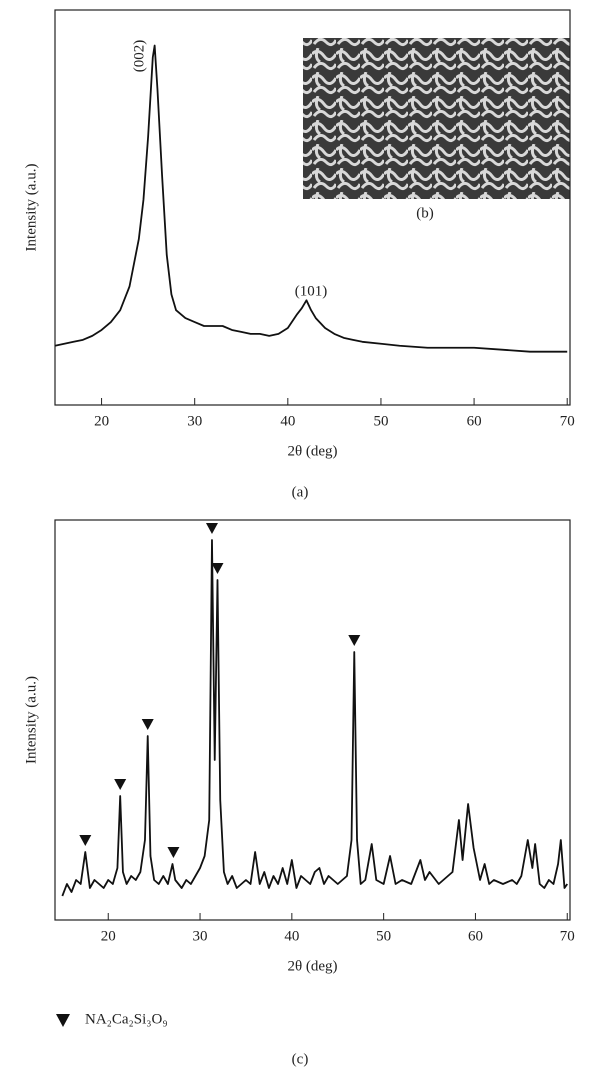 This screenshot has width=600, height=1079. Describe the element at coordinates (311, 291) in the screenshot. I see `peak-annotation: (101)` at that location.